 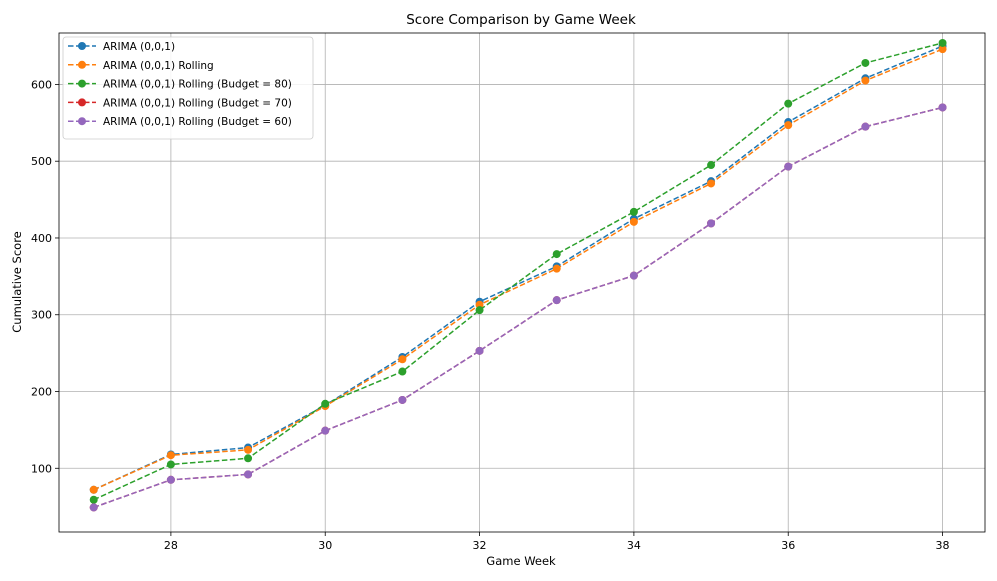 I want to click on legend-item: ARIMA (0,0,1) Rolling, so click(x=141, y=66).